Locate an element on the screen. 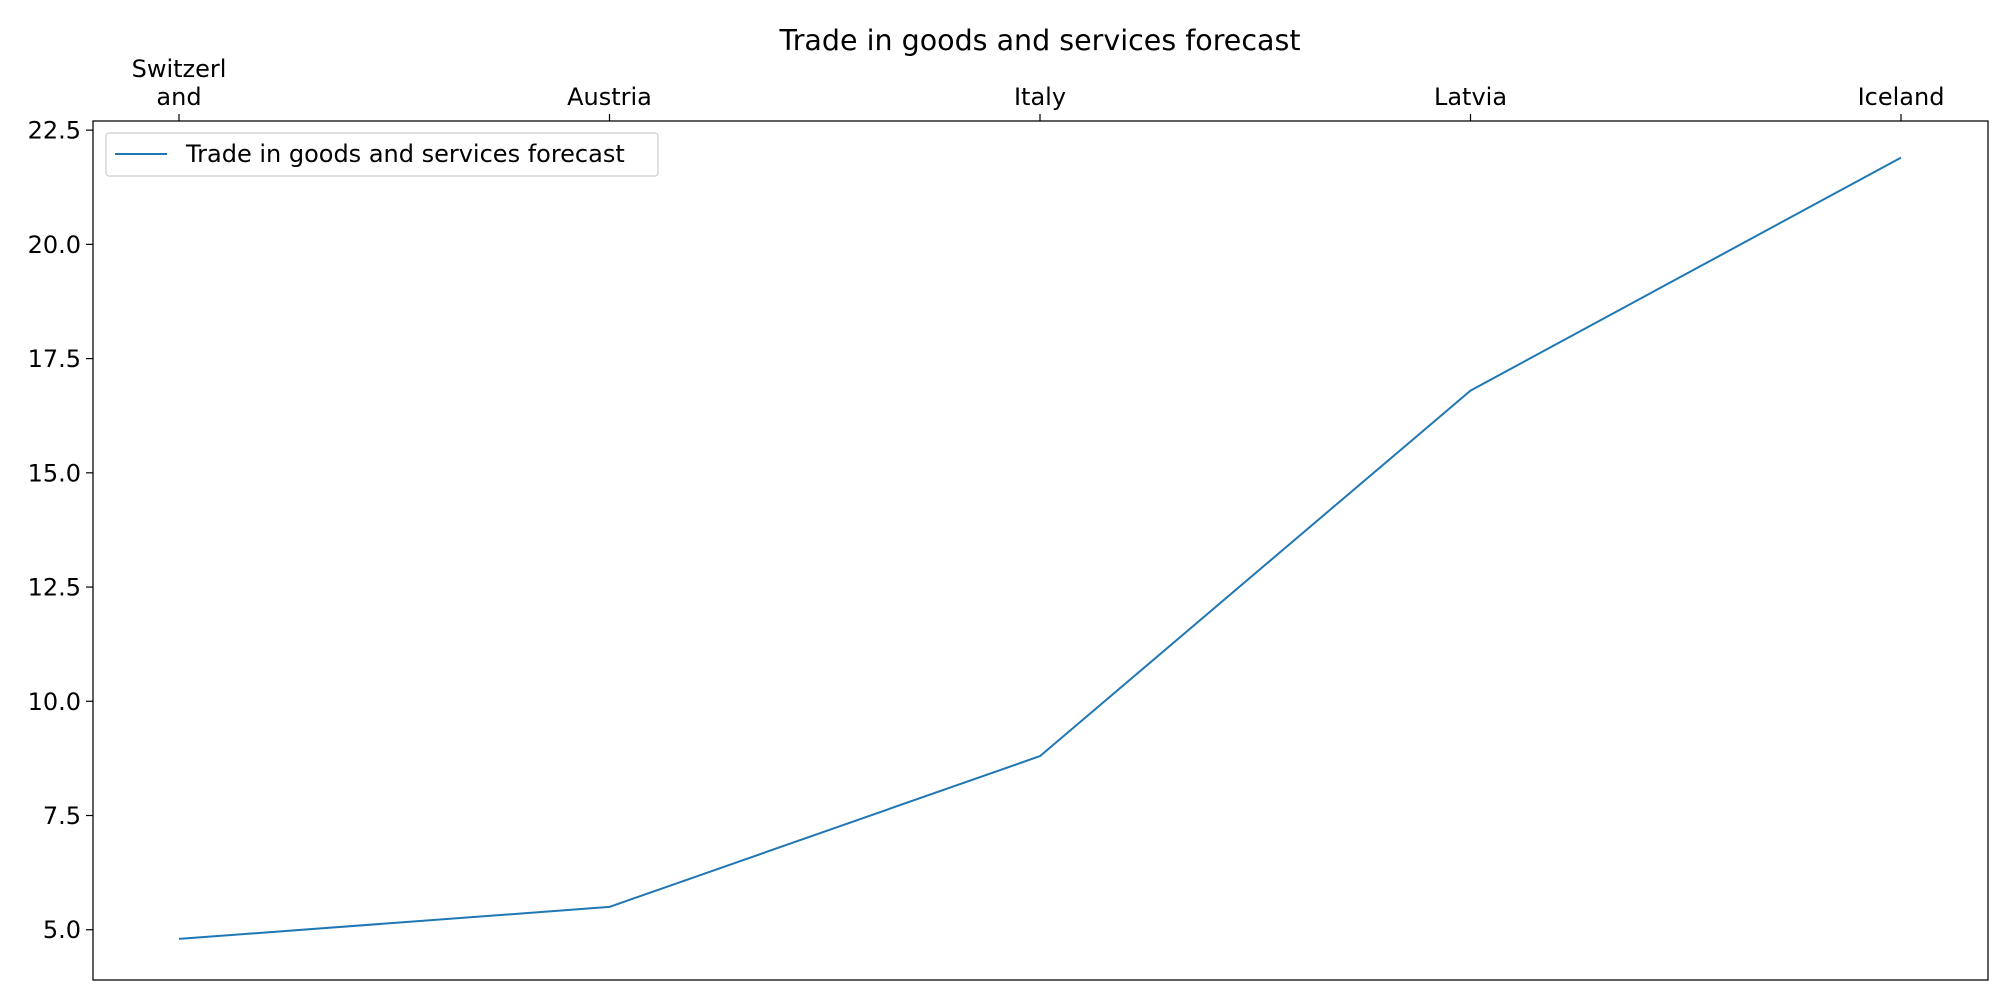 This screenshot has width=2000, height=1000. x-tick-label: Latvia is located at coordinates (1470, 97).